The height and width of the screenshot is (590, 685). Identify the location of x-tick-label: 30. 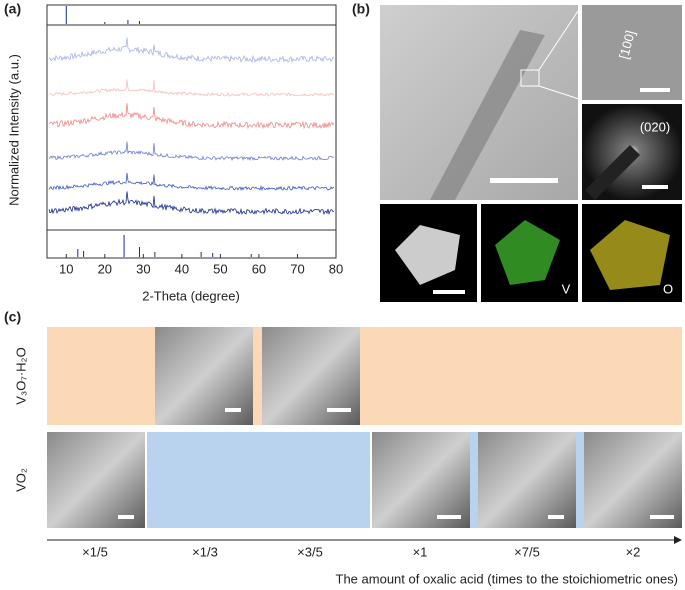
(143, 268).